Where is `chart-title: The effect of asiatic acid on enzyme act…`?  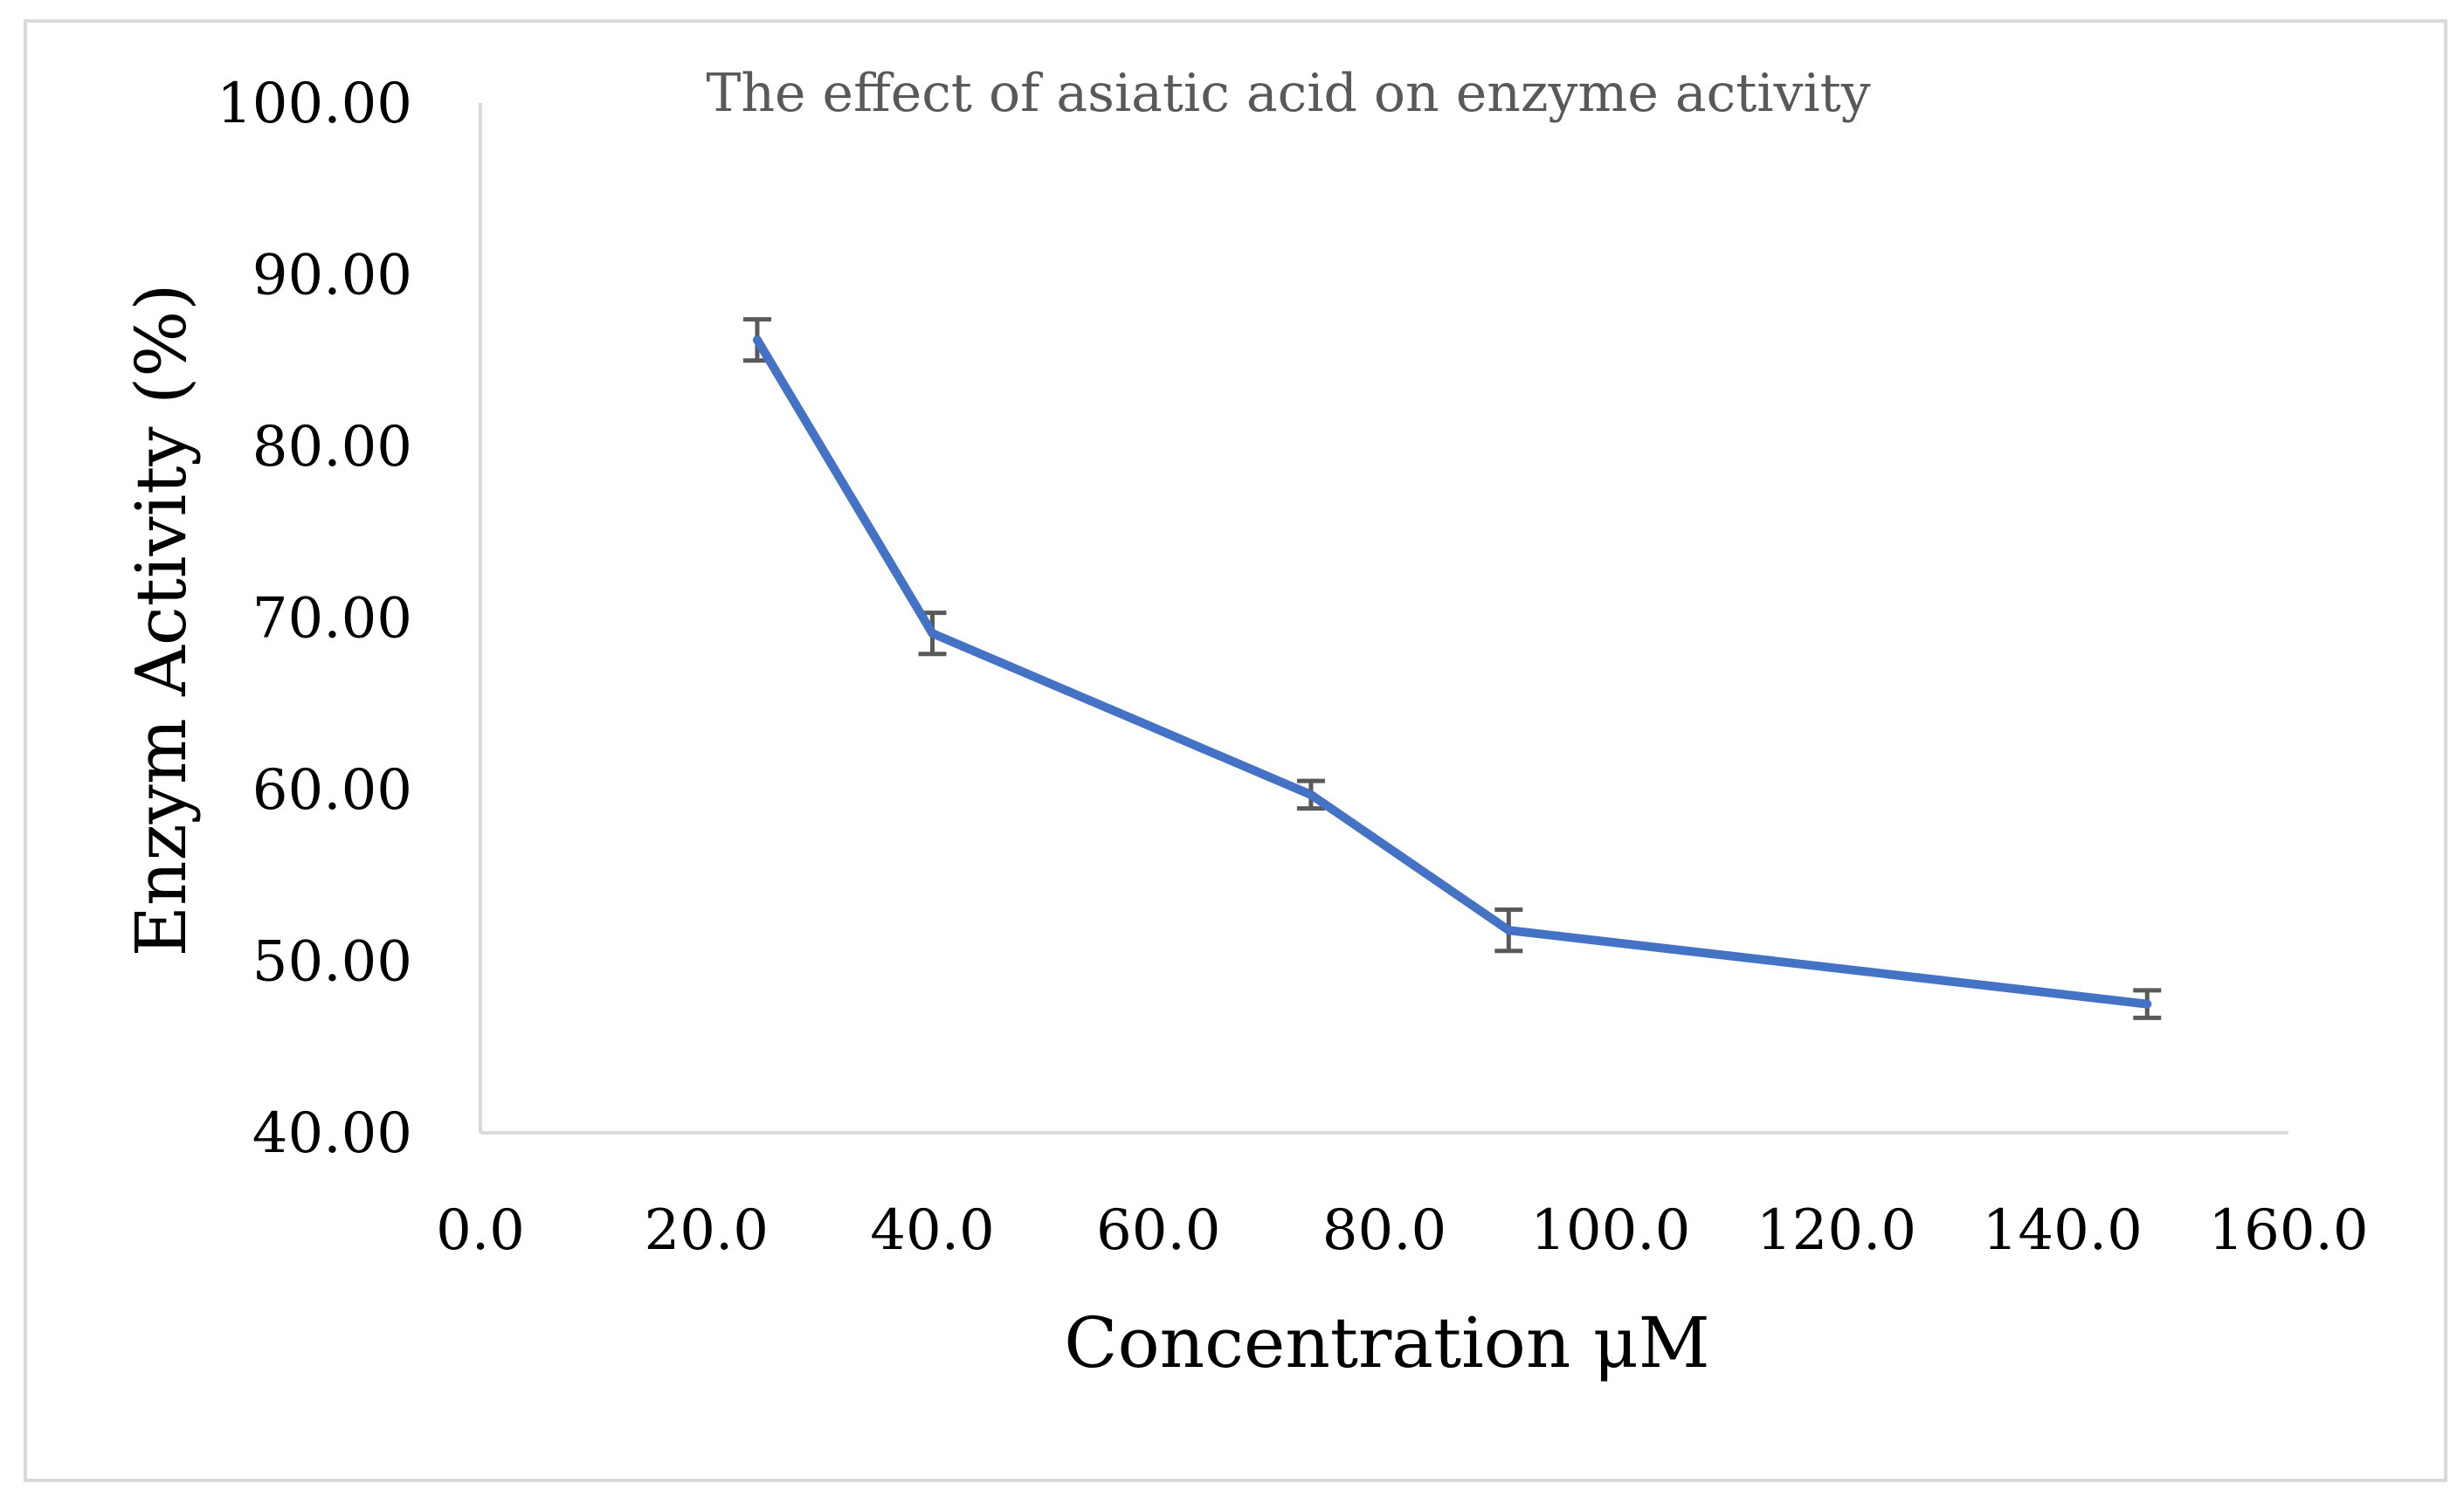 chart-title: The effect of asiatic acid on enzyme act… is located at coordinates (1288, 94).